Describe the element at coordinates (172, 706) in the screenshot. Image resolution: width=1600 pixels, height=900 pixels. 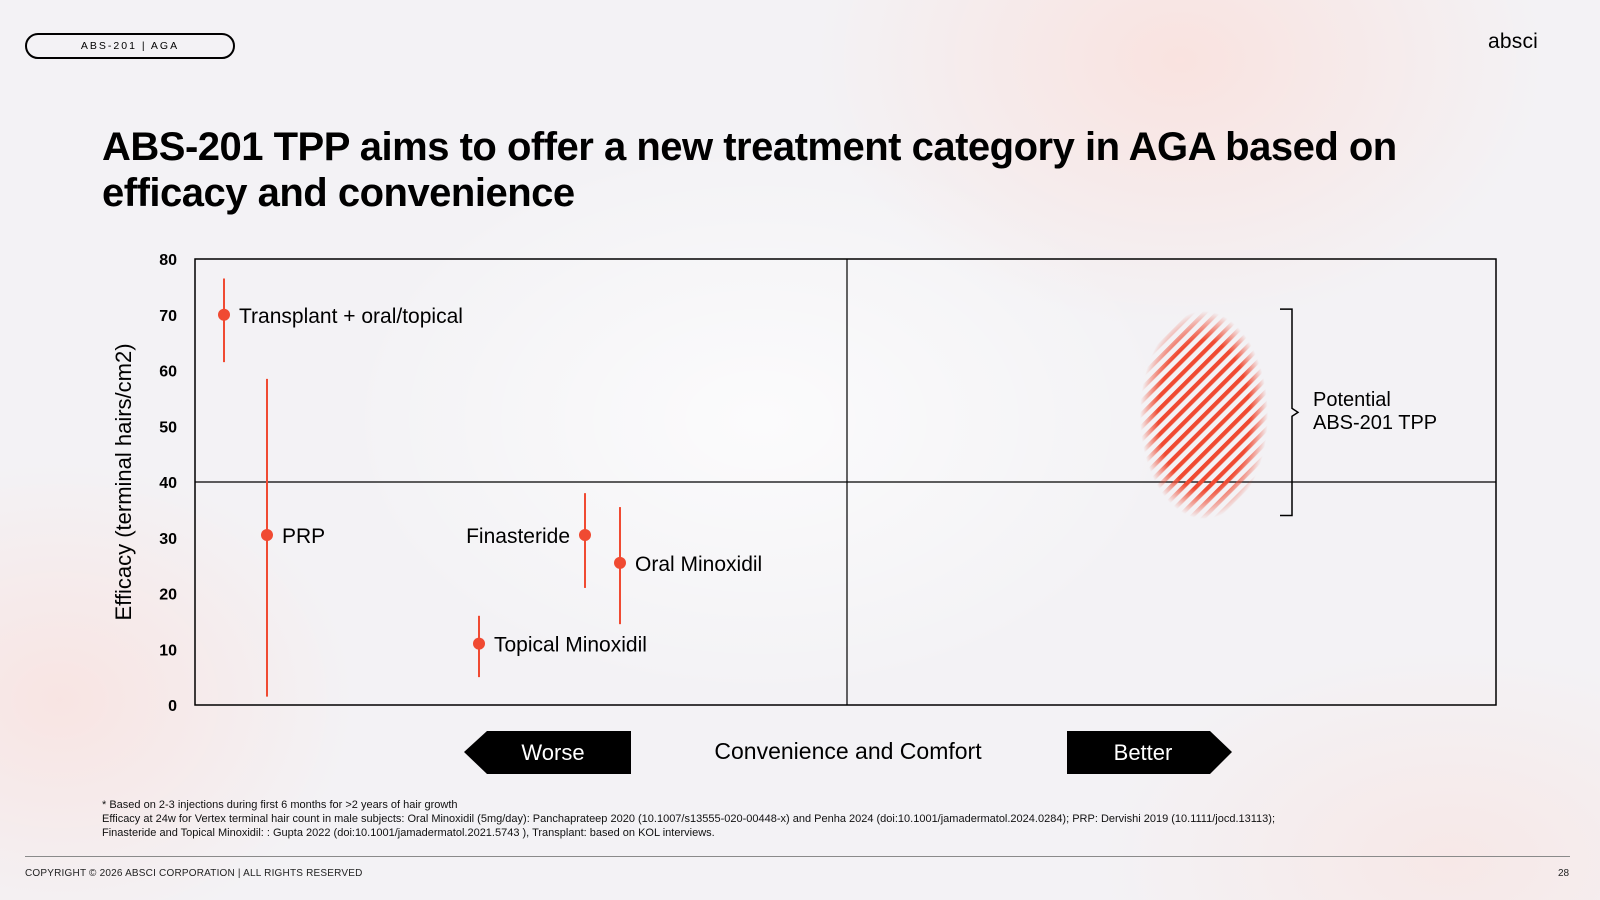
I see `y-tick-label: 0` at that location.